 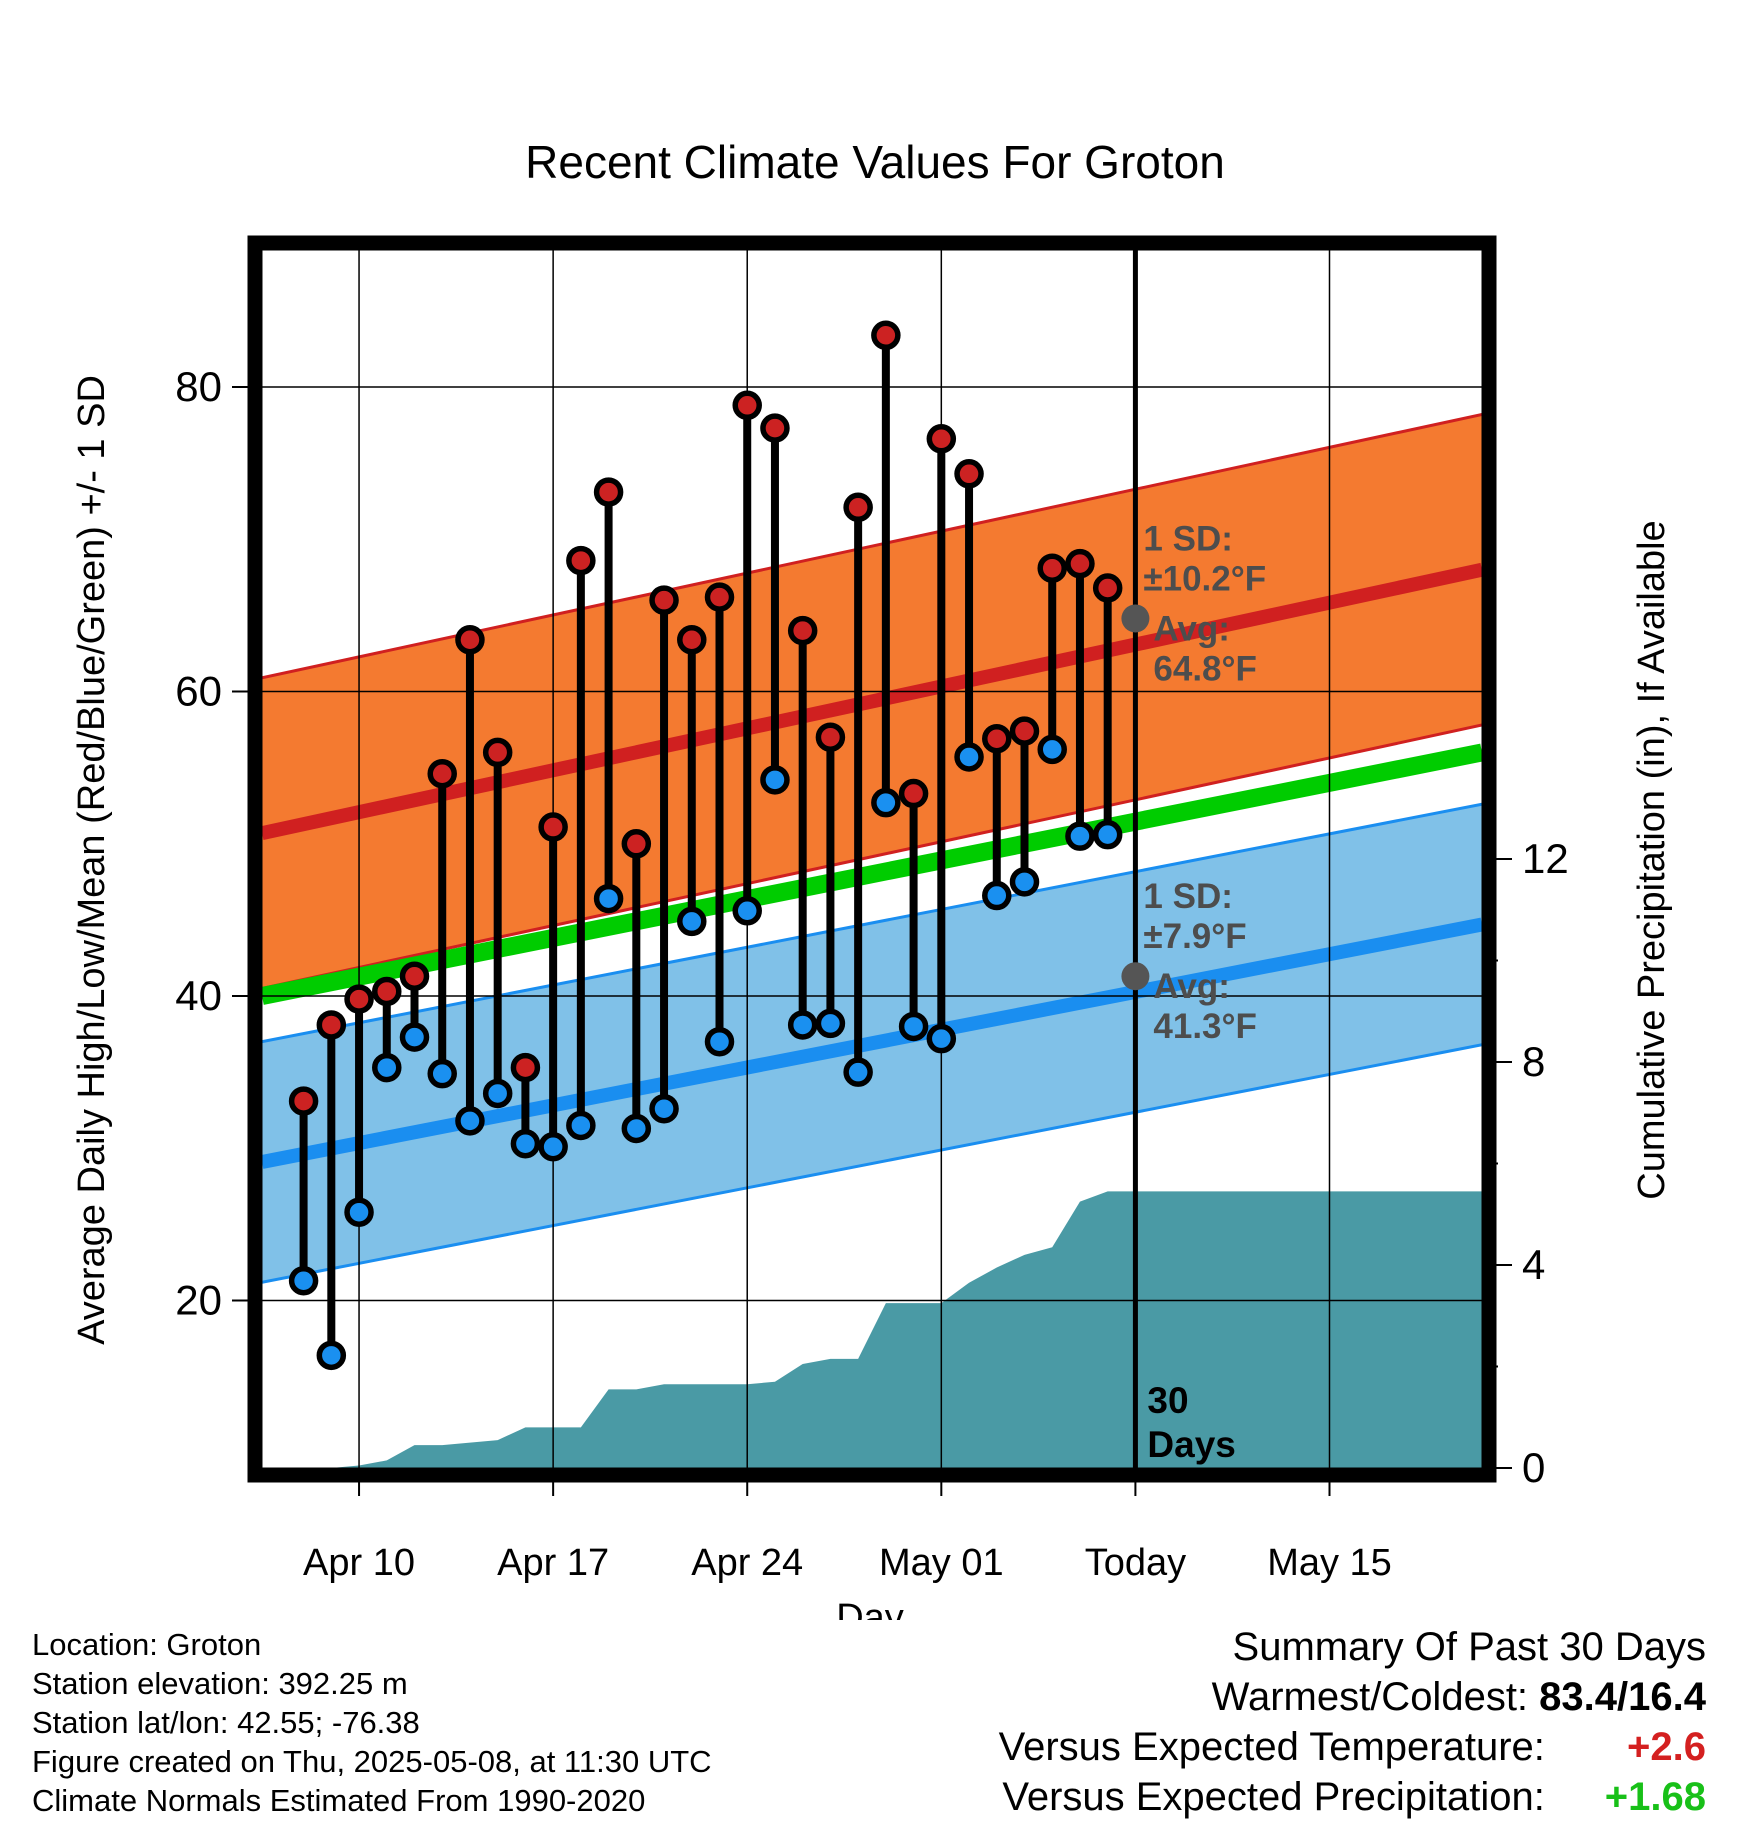 What do you see at coordinates (1135, 1563) in the screenshot?
I see `x-tick-label: Today` at bounding box center [1135, 1563].